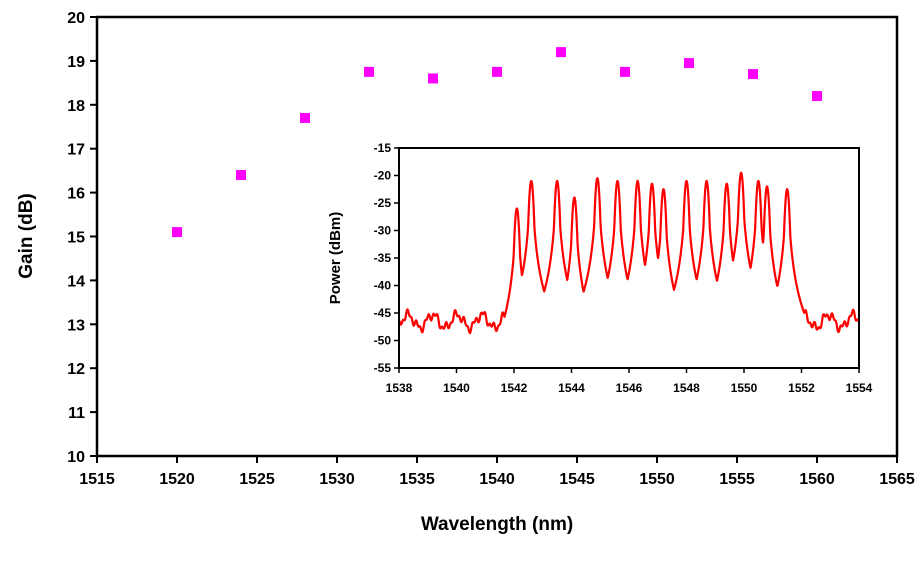  I want to click on inset-x-tick-label: 1552, so click(801, 388).